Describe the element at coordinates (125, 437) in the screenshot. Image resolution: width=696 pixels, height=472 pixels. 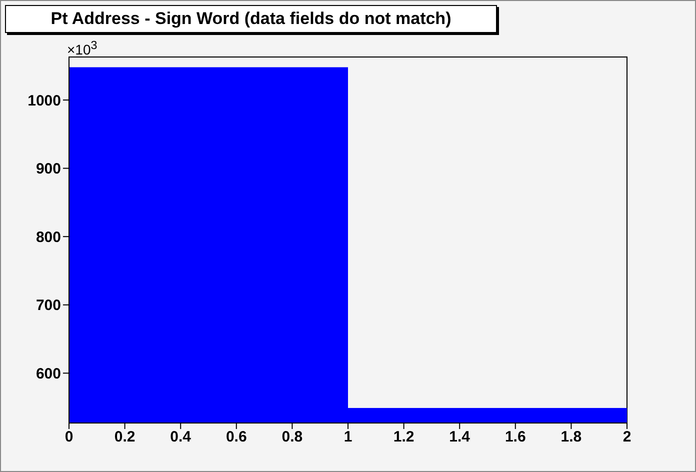
I see `x-tick-label: 0.2` at that location.